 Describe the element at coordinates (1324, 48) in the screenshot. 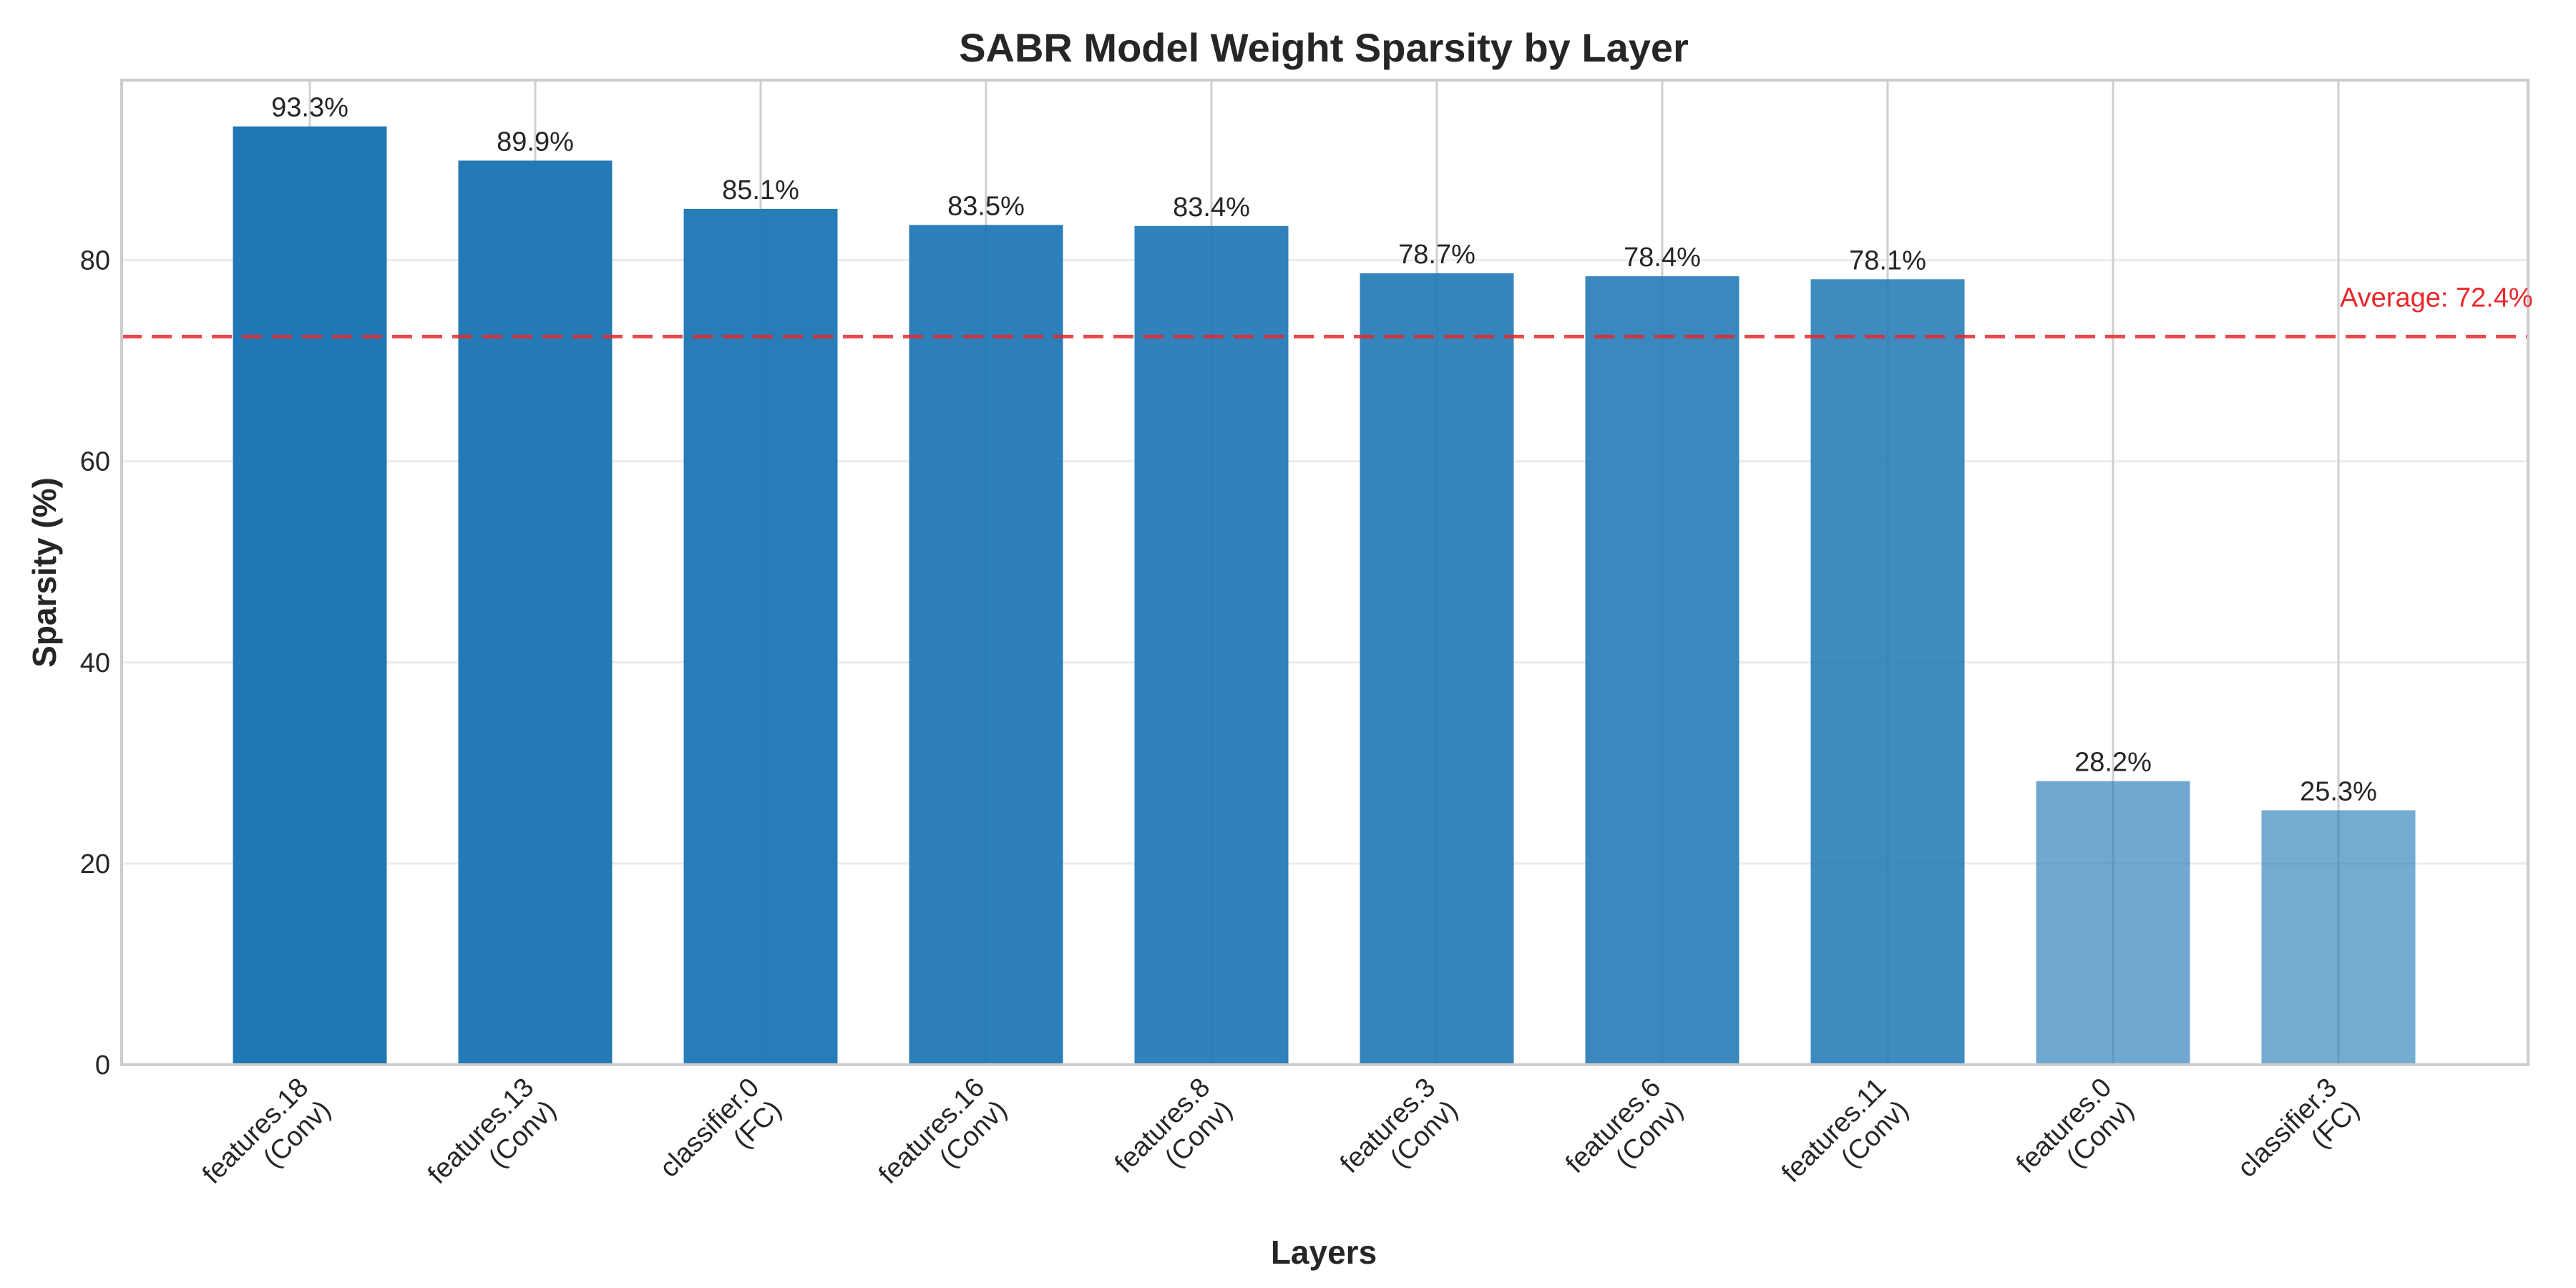

I see `chart-title: SABR Model Weight Sparsity by Layer` at that location.